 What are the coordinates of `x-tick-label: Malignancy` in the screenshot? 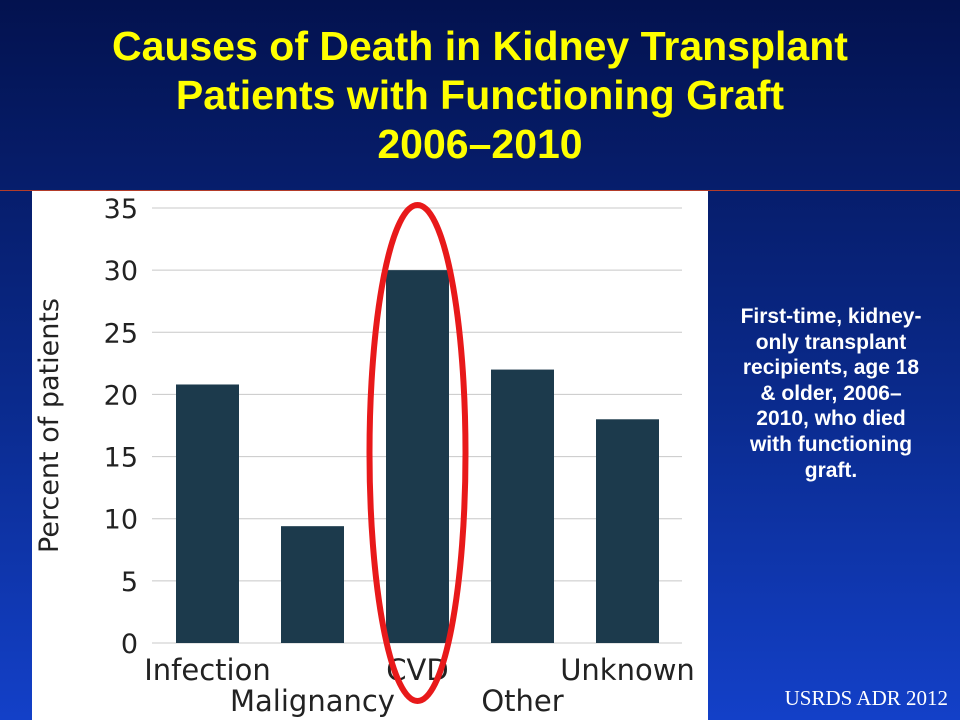 It's located at (312, 701).